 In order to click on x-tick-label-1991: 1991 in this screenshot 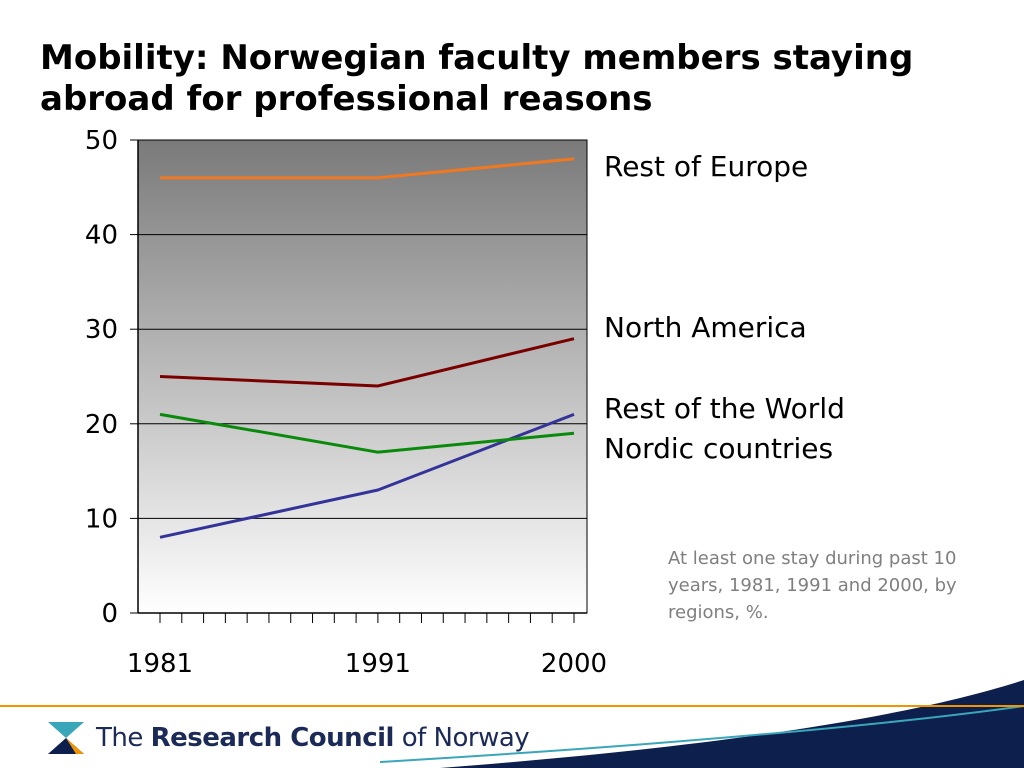, I will do `click(378, 664)`.